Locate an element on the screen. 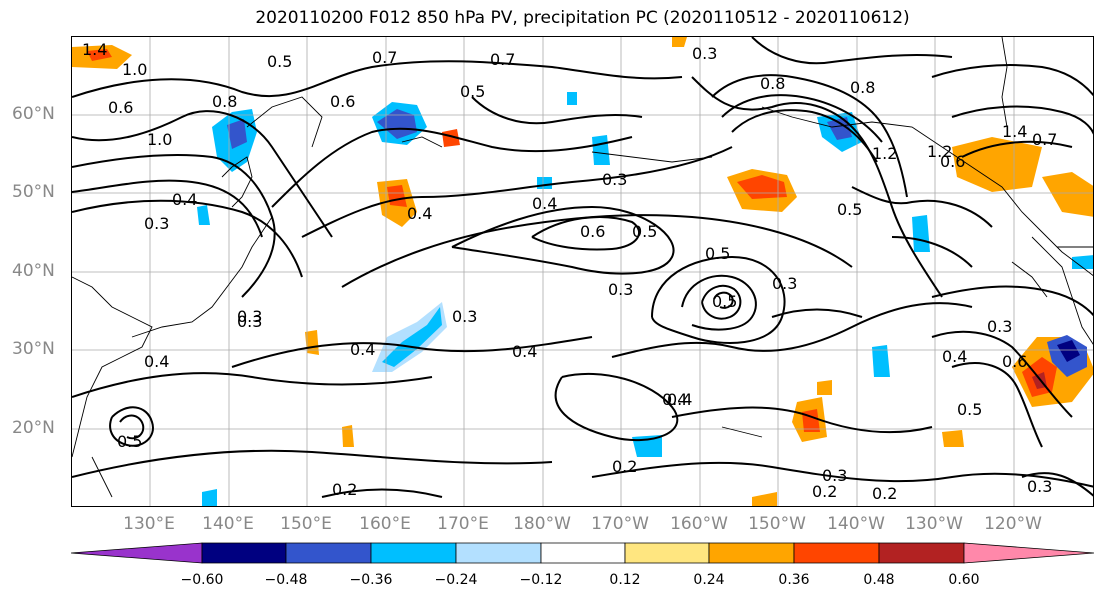  colorbar-tick: −0.48 is located at coordinates (286, 580).